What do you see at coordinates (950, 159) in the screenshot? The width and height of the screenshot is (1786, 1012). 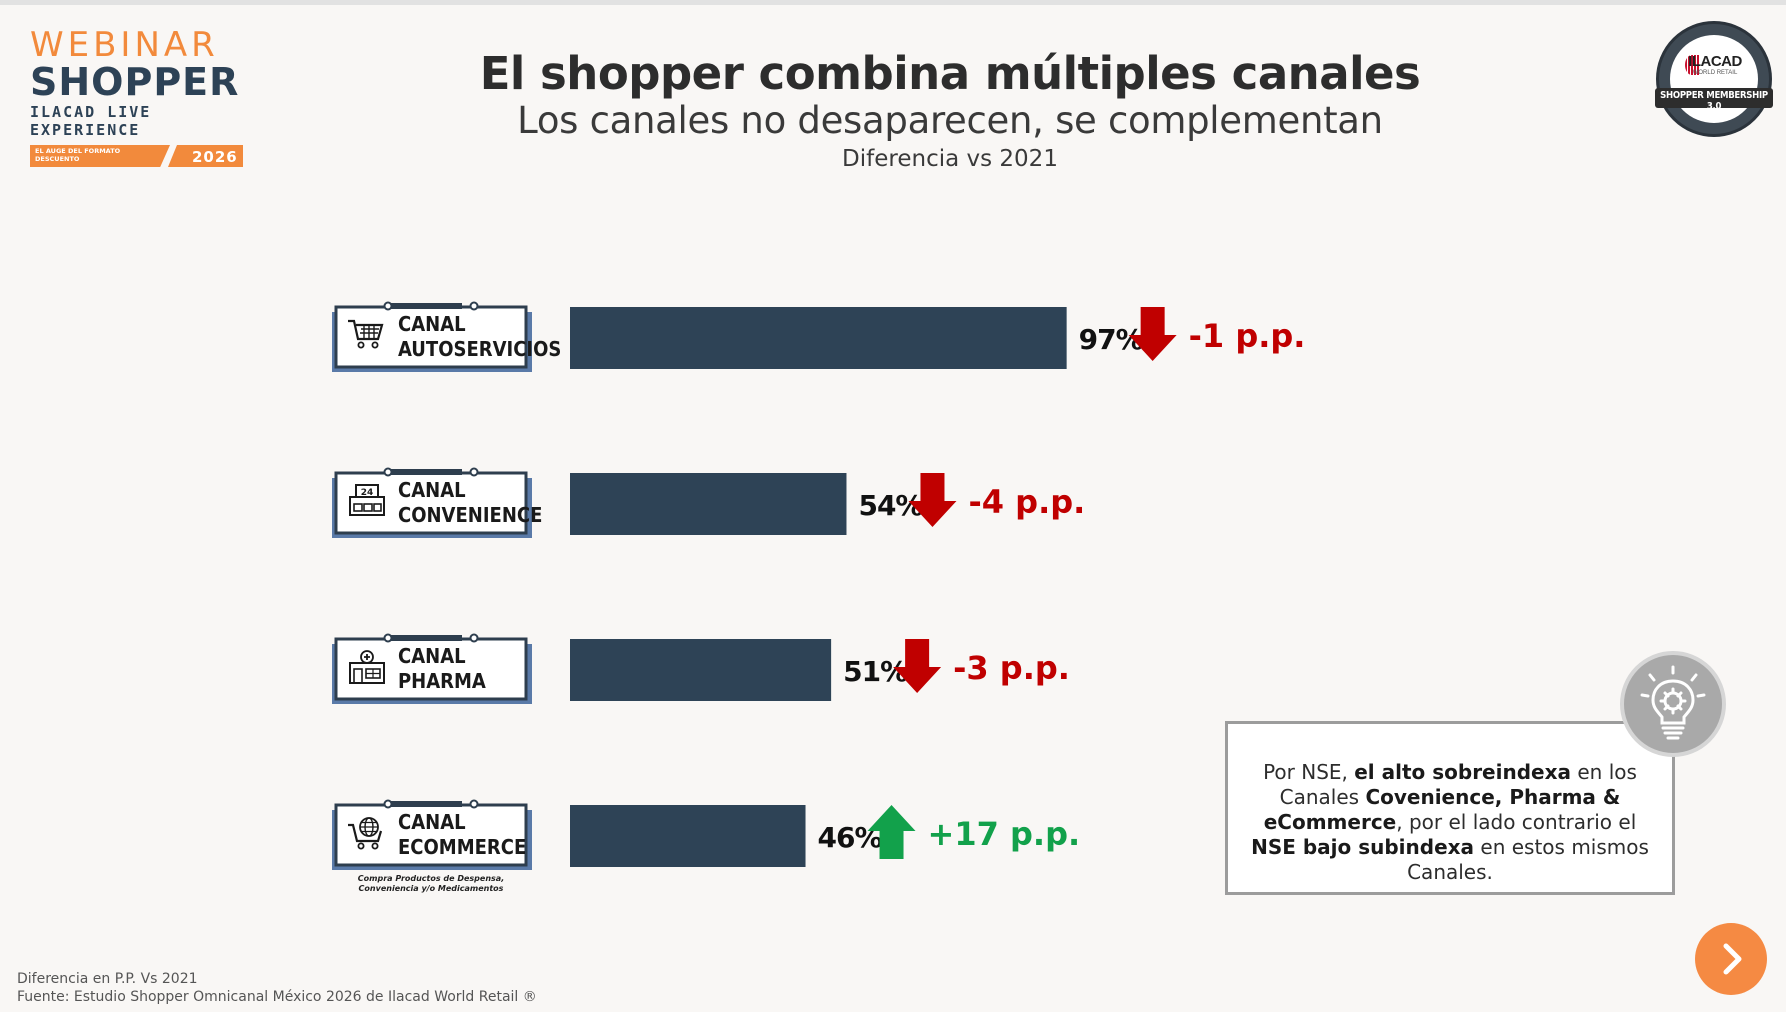 I see `page-subsubtitle: Diferencia vs 2021` at bounding box center [950, 159].